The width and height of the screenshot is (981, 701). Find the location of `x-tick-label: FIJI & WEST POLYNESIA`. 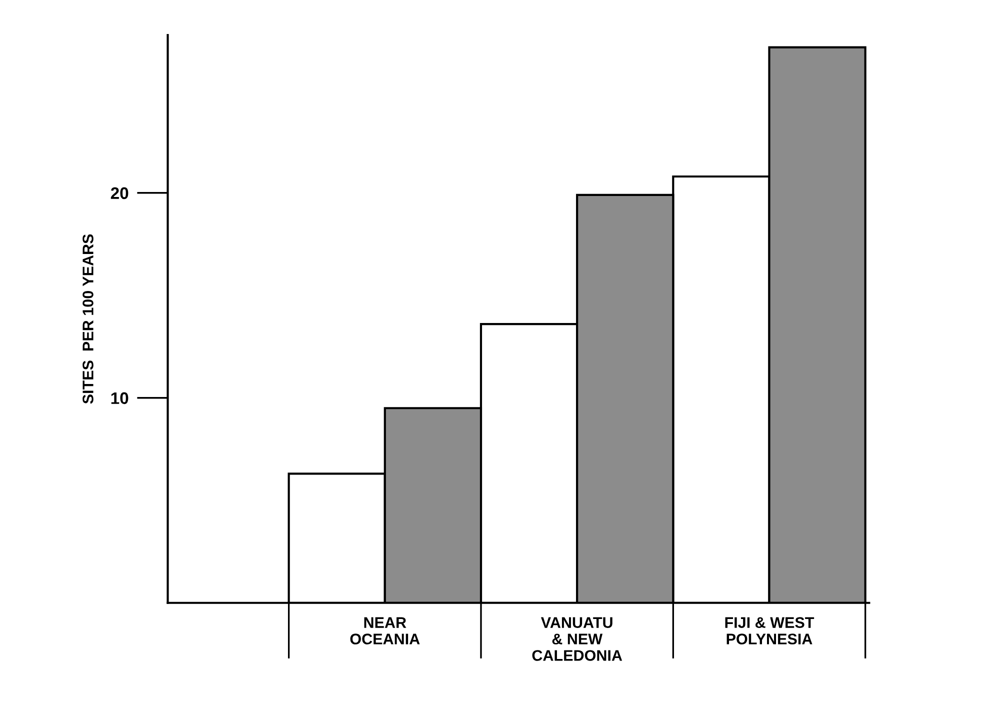

x-tick-label: FIJI & WEST POLYNESIA is located at coordinates (769, 630).